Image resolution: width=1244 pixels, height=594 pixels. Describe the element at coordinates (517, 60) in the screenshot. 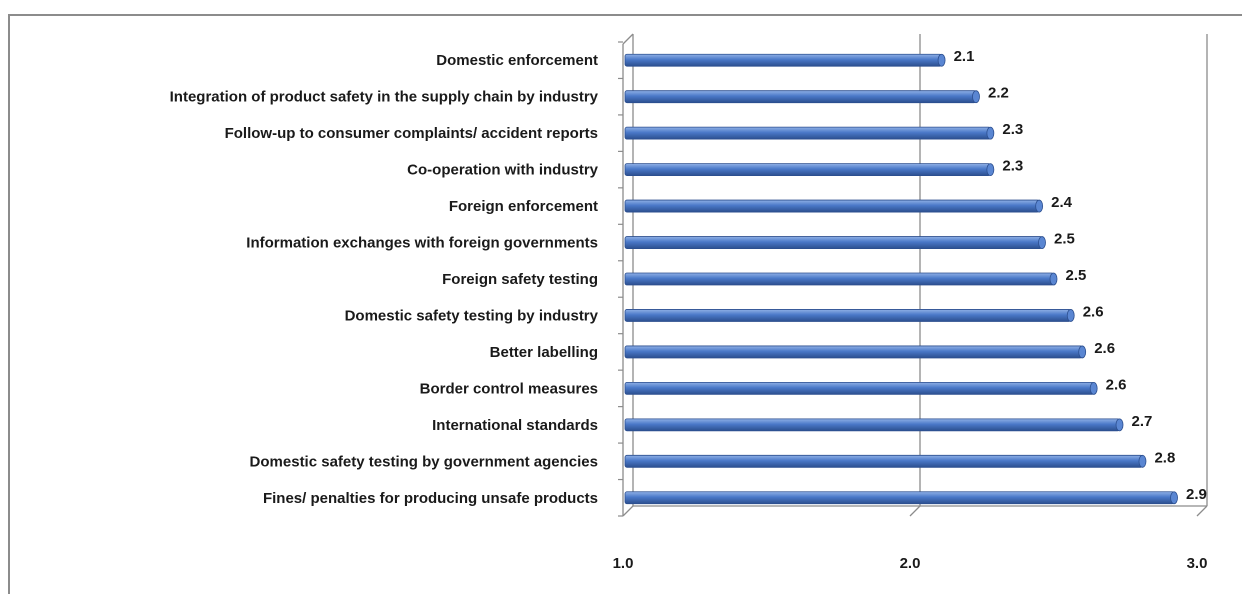

I see `category-label: Domestic enforcement` at that location.